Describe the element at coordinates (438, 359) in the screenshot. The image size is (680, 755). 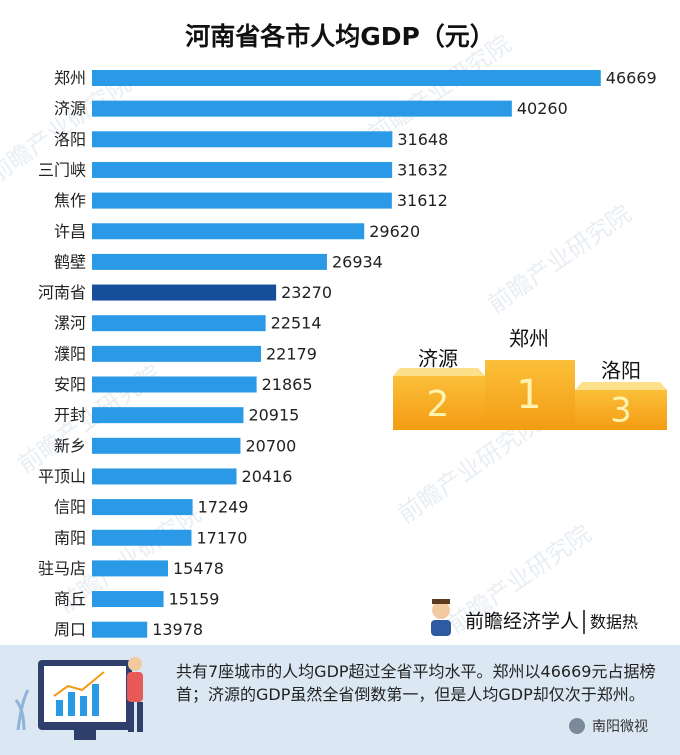
I see `podium-label: 济源` at that location.